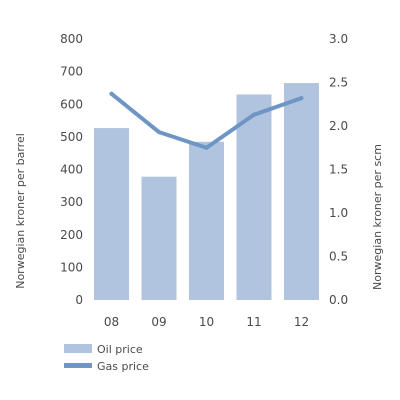  I want to click on right-tick-label: 1.0, so click(338, 213).